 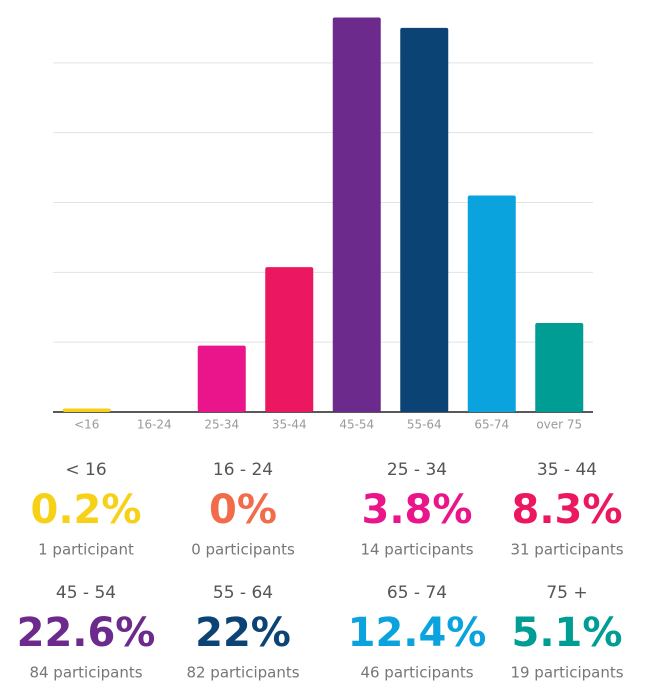 What do you see at coordinates (424, 425) in the screenshot?
I see `x-tick-label: 55-64` at bounding box center [424, 425].